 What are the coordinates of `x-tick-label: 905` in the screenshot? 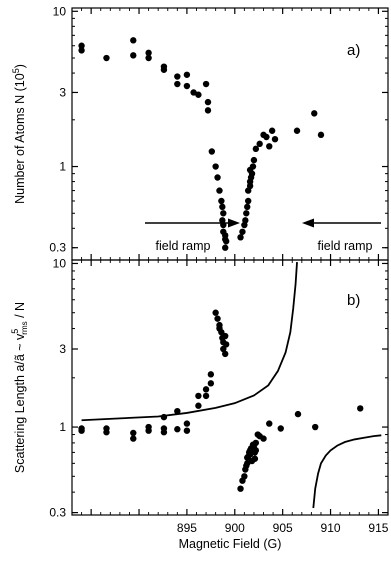 It's located at (283, 528).